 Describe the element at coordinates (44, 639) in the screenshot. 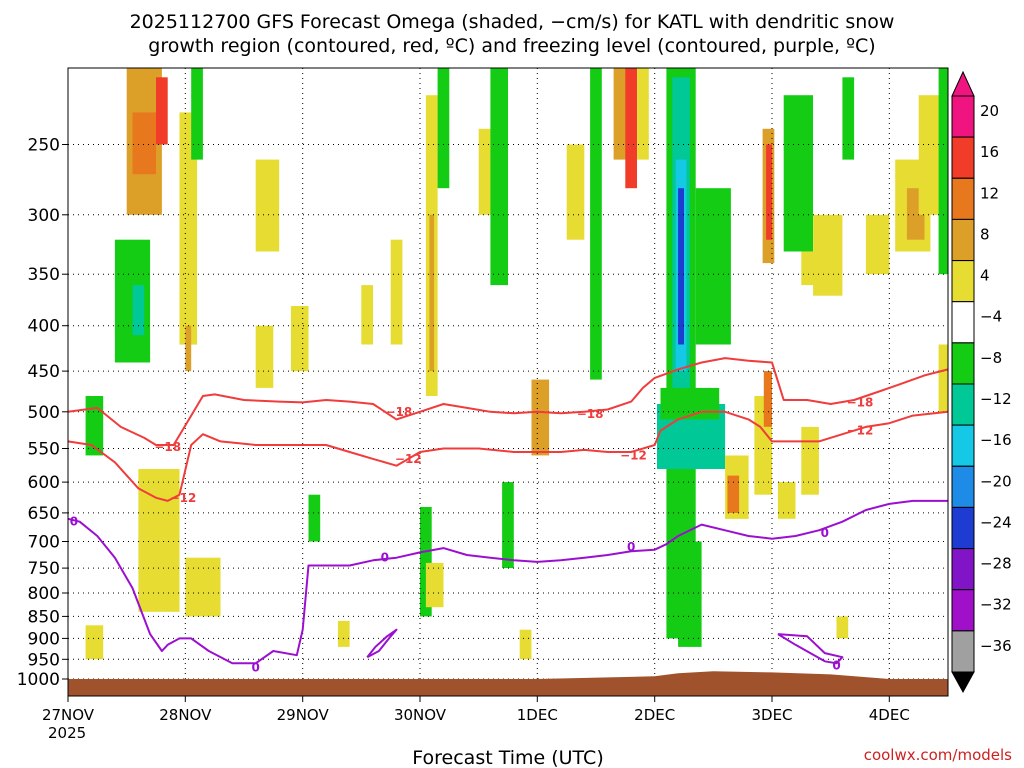

I see `y-tick-label: 900` at that location.